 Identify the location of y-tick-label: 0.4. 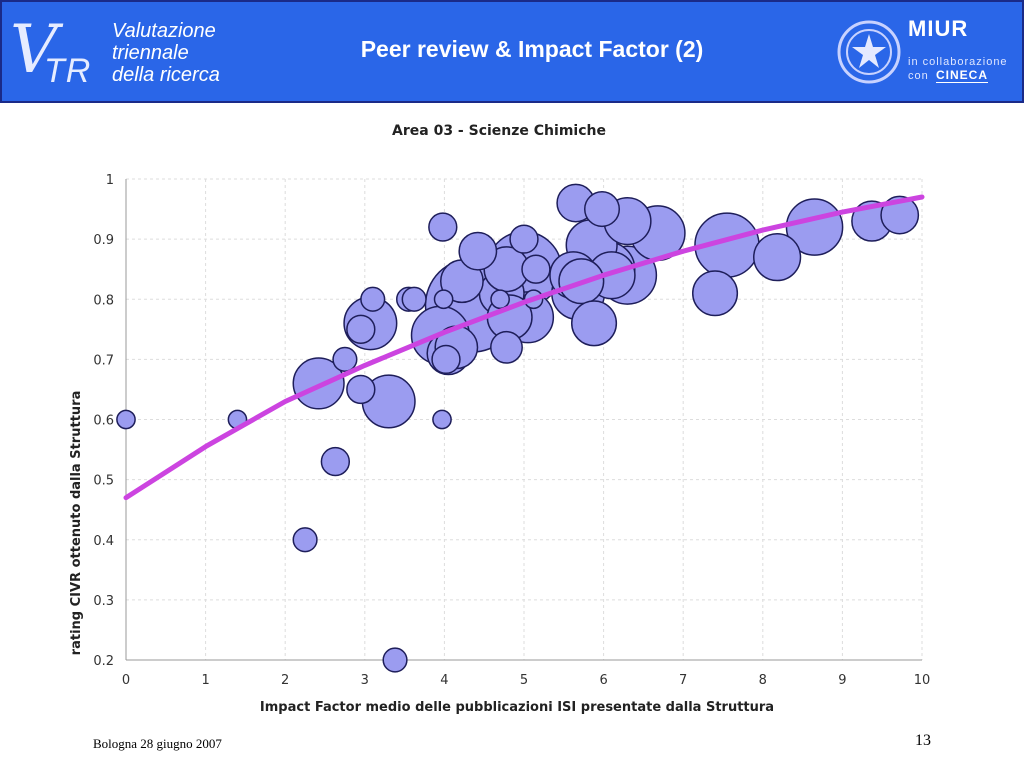
(103, 541).